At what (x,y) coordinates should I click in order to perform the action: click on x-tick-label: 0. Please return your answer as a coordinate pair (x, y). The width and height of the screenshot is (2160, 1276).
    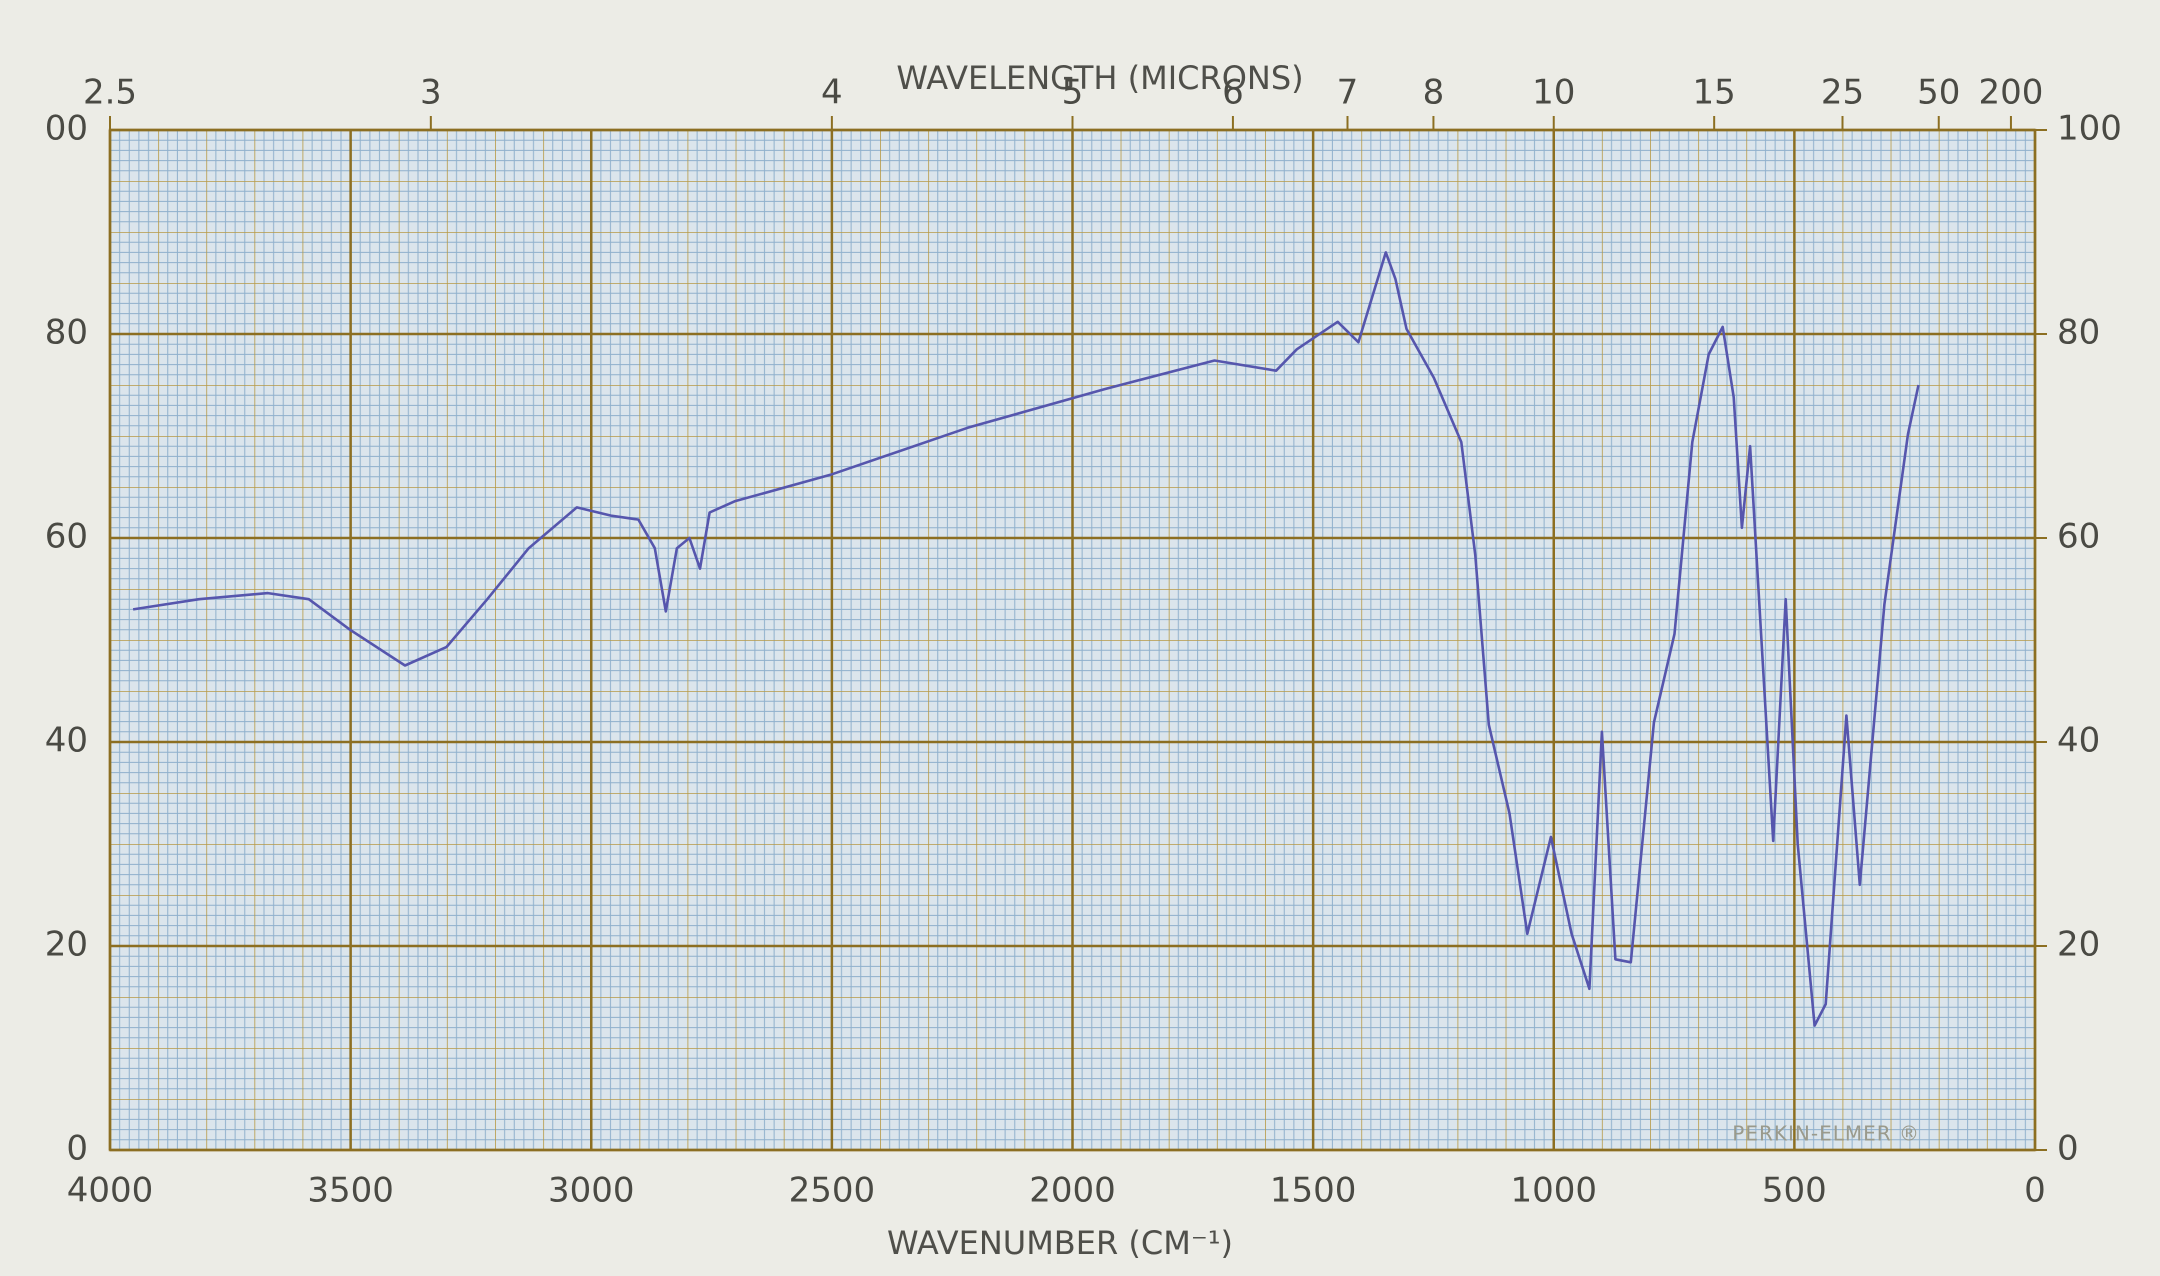
    Looking at the image, I should click on (2035, 1191).